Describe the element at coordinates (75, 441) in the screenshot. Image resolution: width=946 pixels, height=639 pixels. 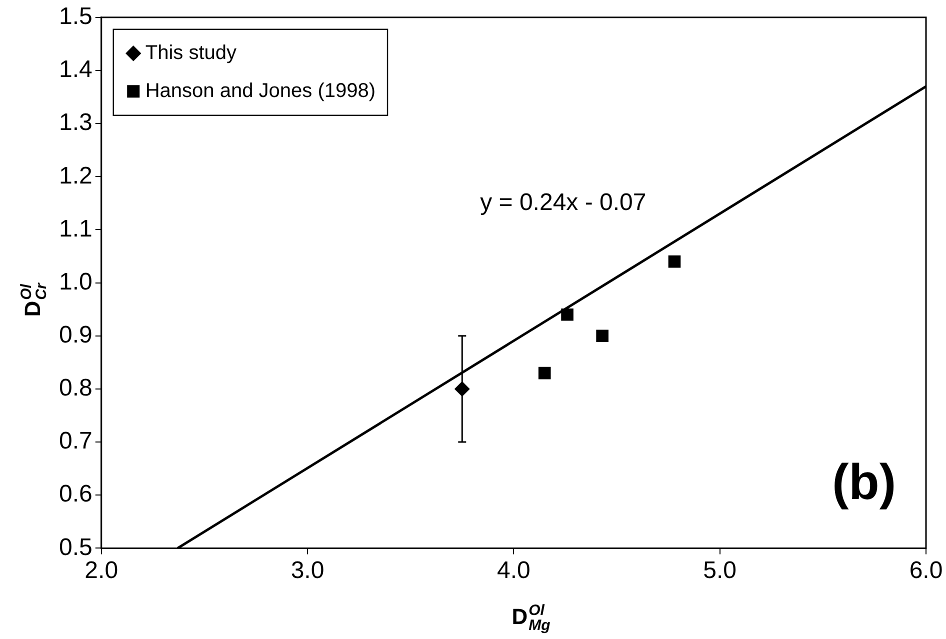
I see `y-tick-label: 0.7` at that location.